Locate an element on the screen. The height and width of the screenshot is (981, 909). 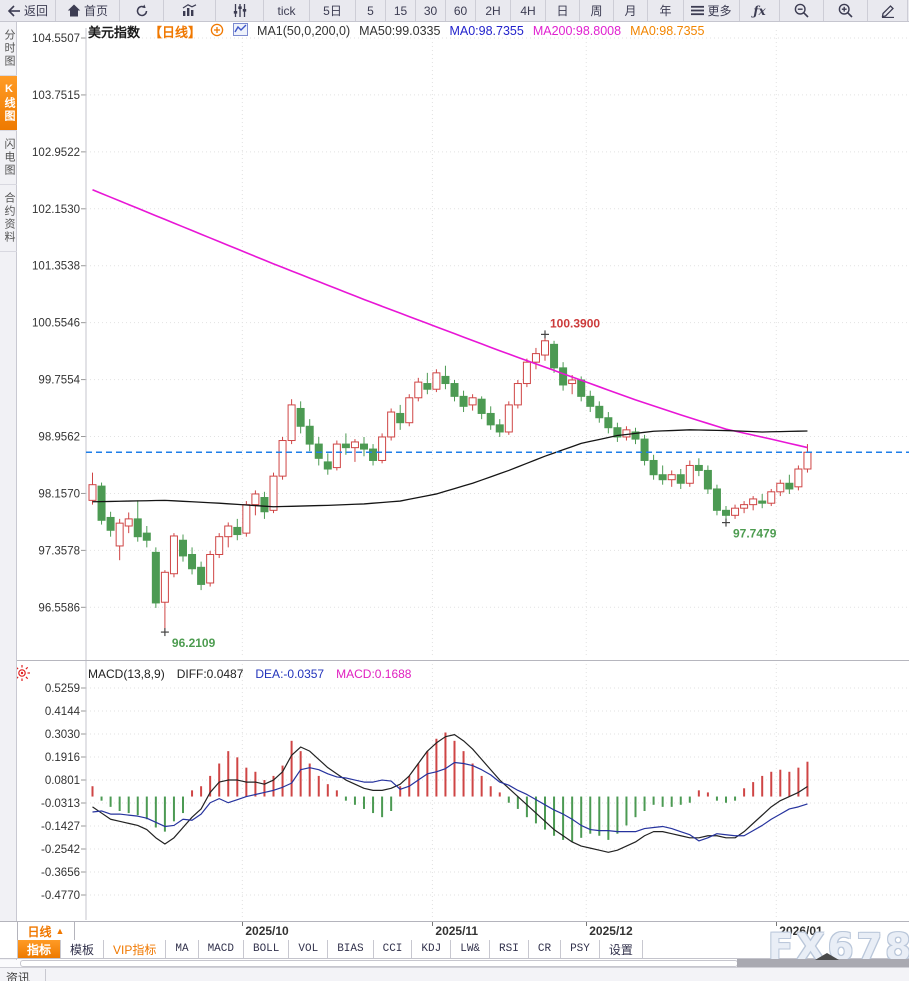
svg-text: 102.9522 is located at coordinates (56, 153).